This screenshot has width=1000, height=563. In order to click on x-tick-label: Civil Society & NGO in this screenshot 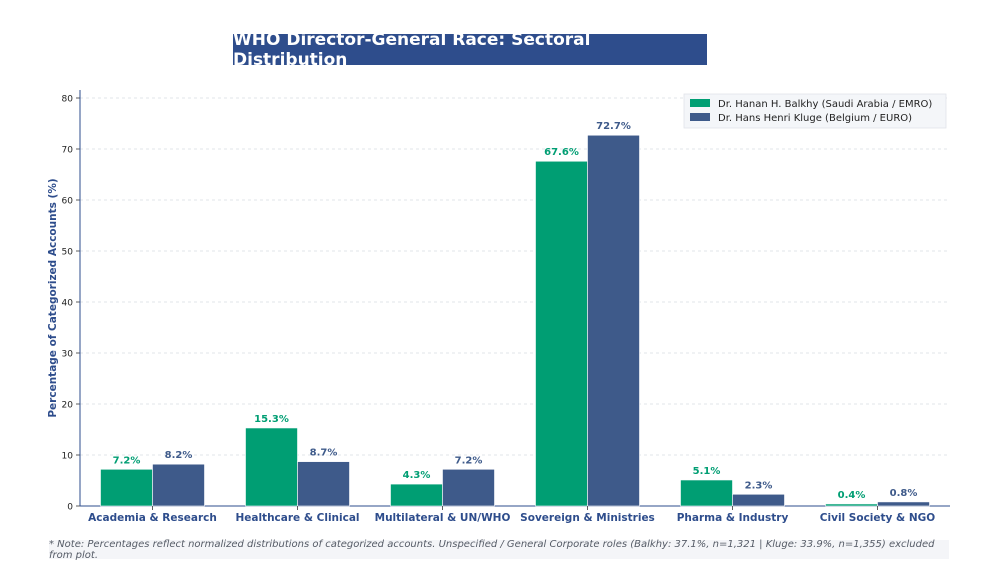, I will do `click(877, 518)`.